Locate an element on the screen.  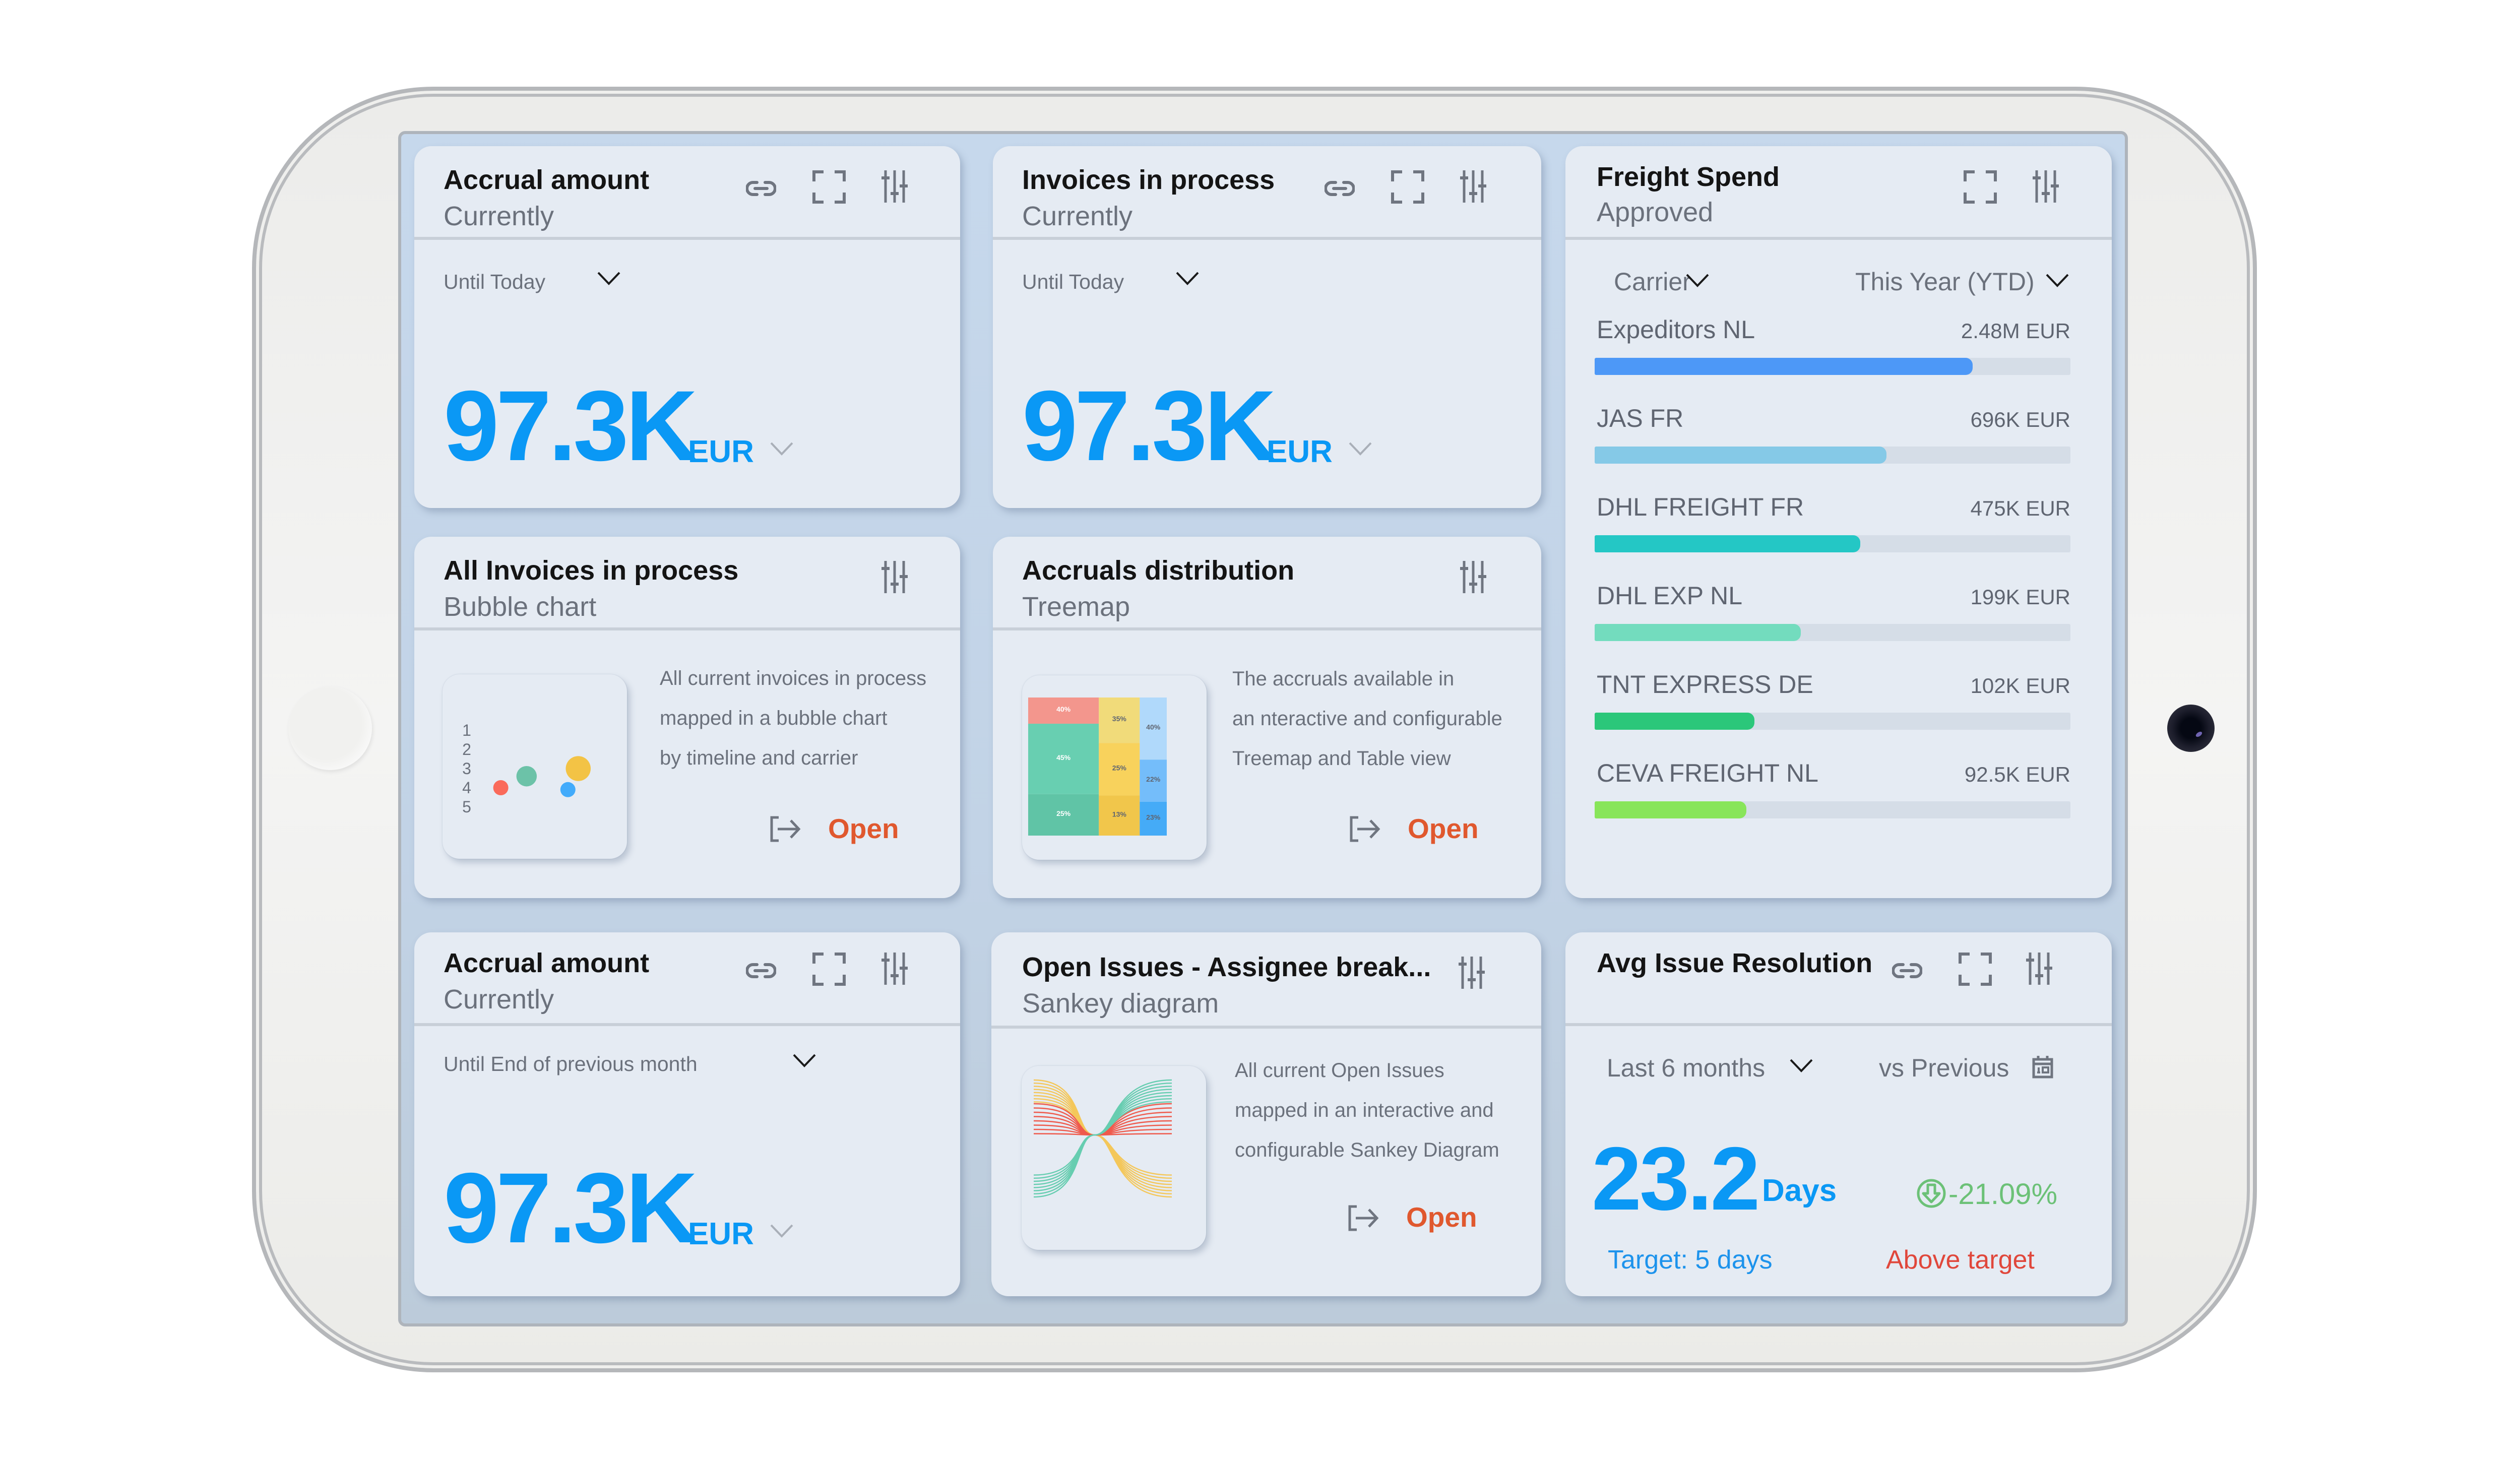
carrier-amount: 475K EUR is located at coordinates (2020, 508).